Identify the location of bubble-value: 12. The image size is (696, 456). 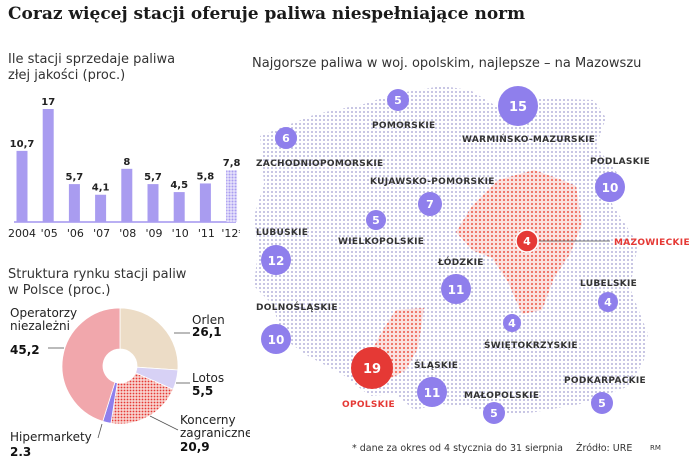
(276, 261).